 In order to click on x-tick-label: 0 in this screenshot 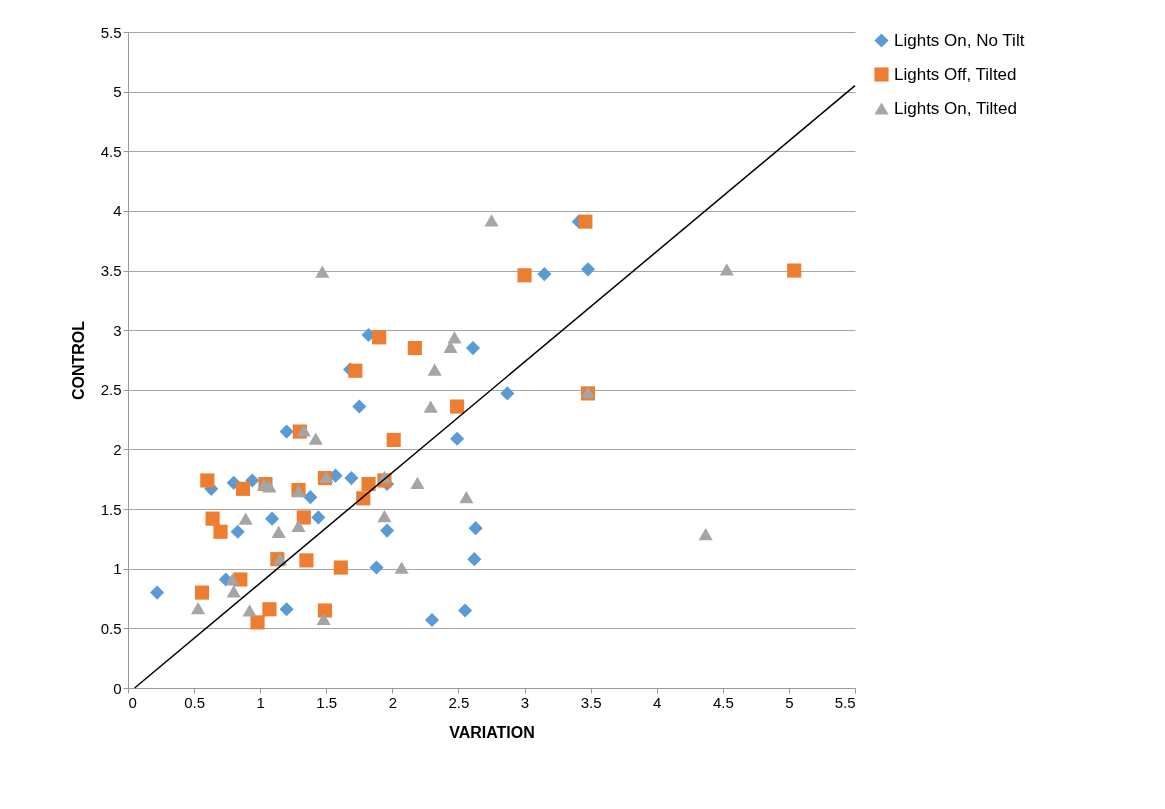, I will do `click(132, 702)`.